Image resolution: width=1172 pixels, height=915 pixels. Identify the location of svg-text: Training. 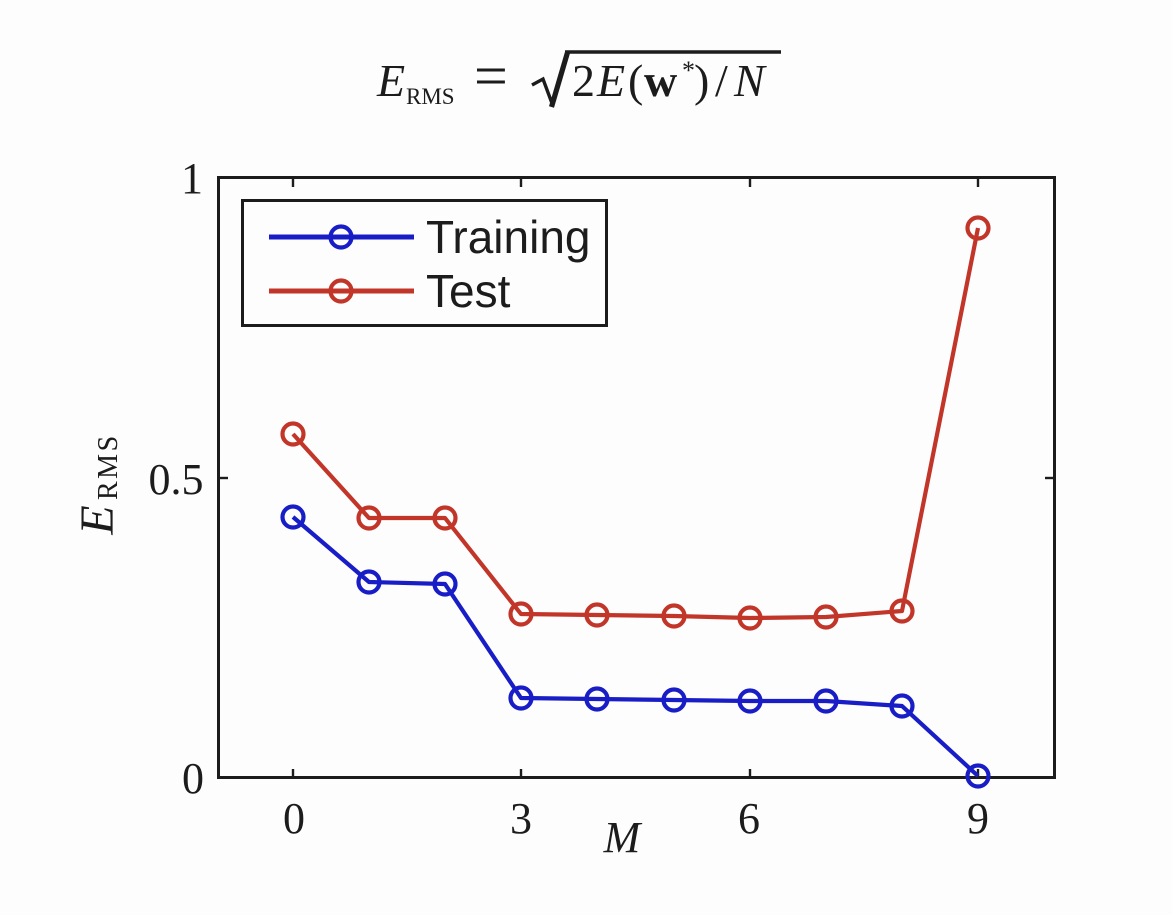
(508, 237).